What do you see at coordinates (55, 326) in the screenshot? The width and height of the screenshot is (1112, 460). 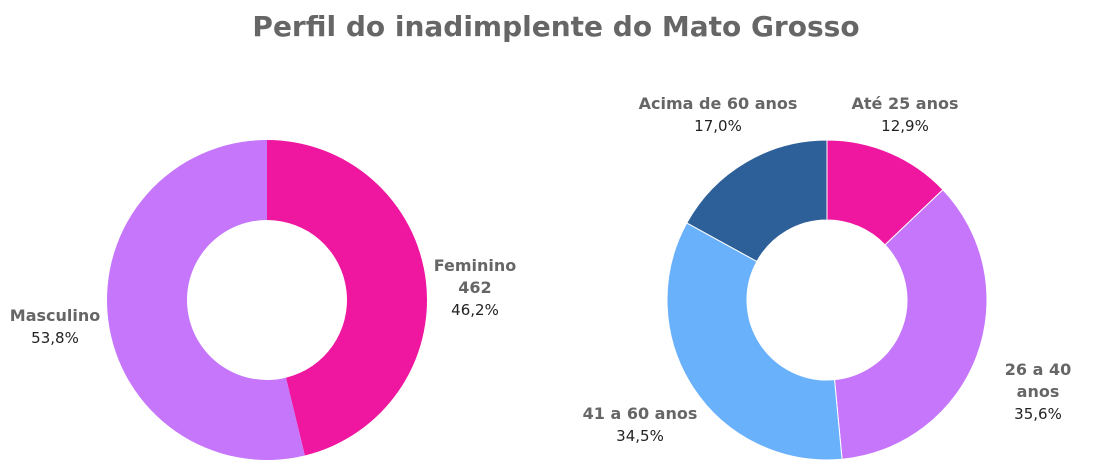 I see `label-masculino: Masculino 53,8%` at bounding box center [55, 326].